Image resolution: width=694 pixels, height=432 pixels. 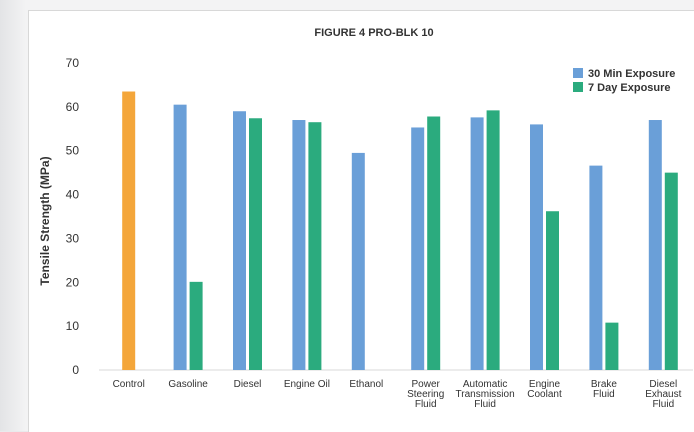 What do you see at coordinates (129, 384) in the screenshot?
I see `category-label: Control` at bounding box center [129, 384].